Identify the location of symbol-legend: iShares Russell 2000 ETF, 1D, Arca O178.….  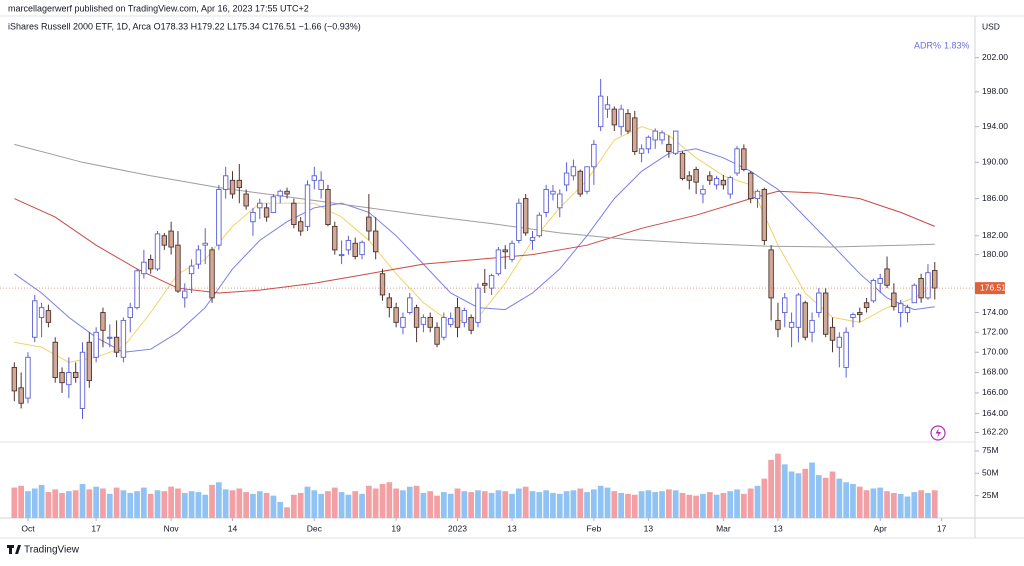
(184, 26).